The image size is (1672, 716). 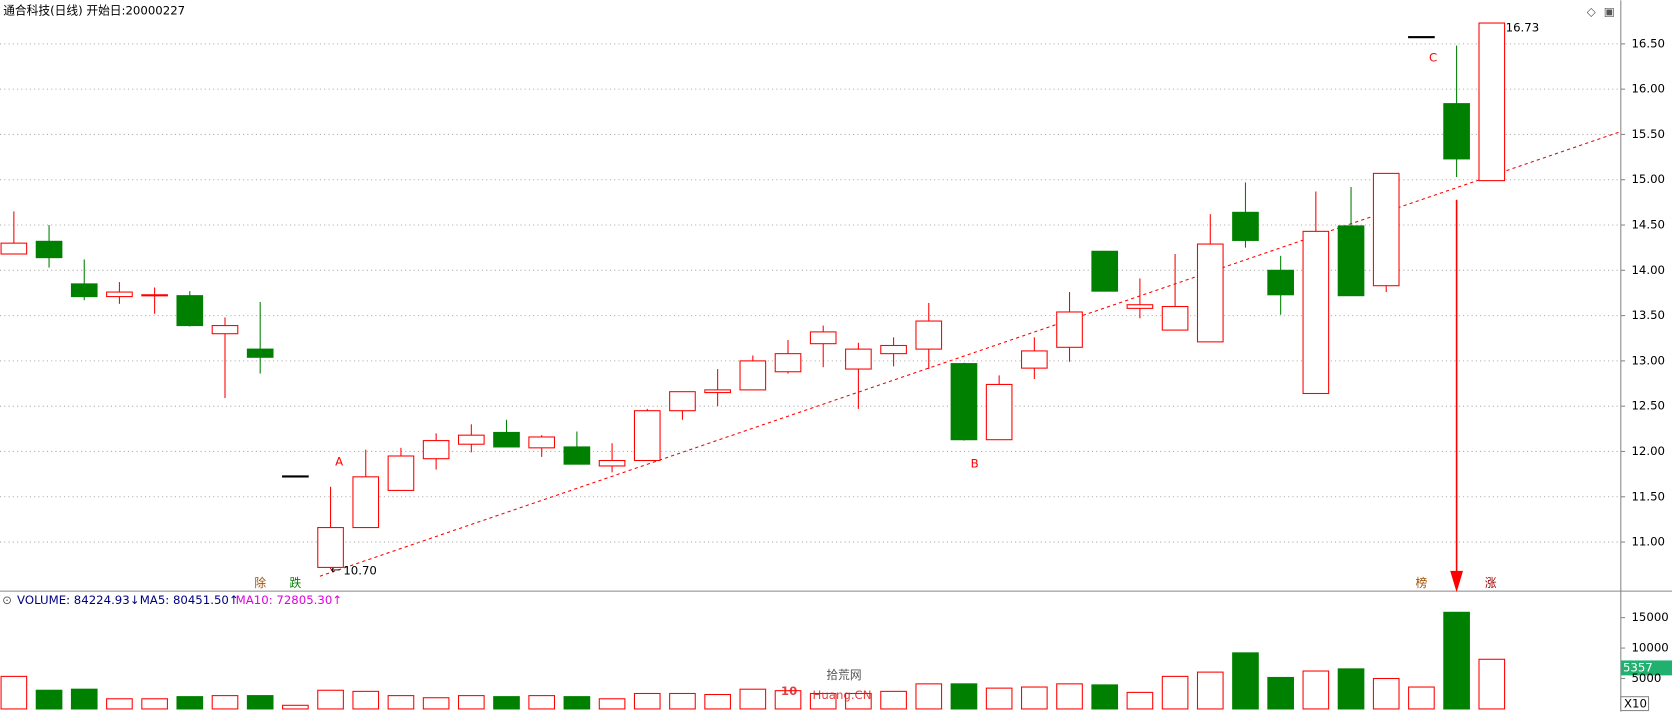 I want to click on watermark-logo: 10, so click(x=789, y=691).